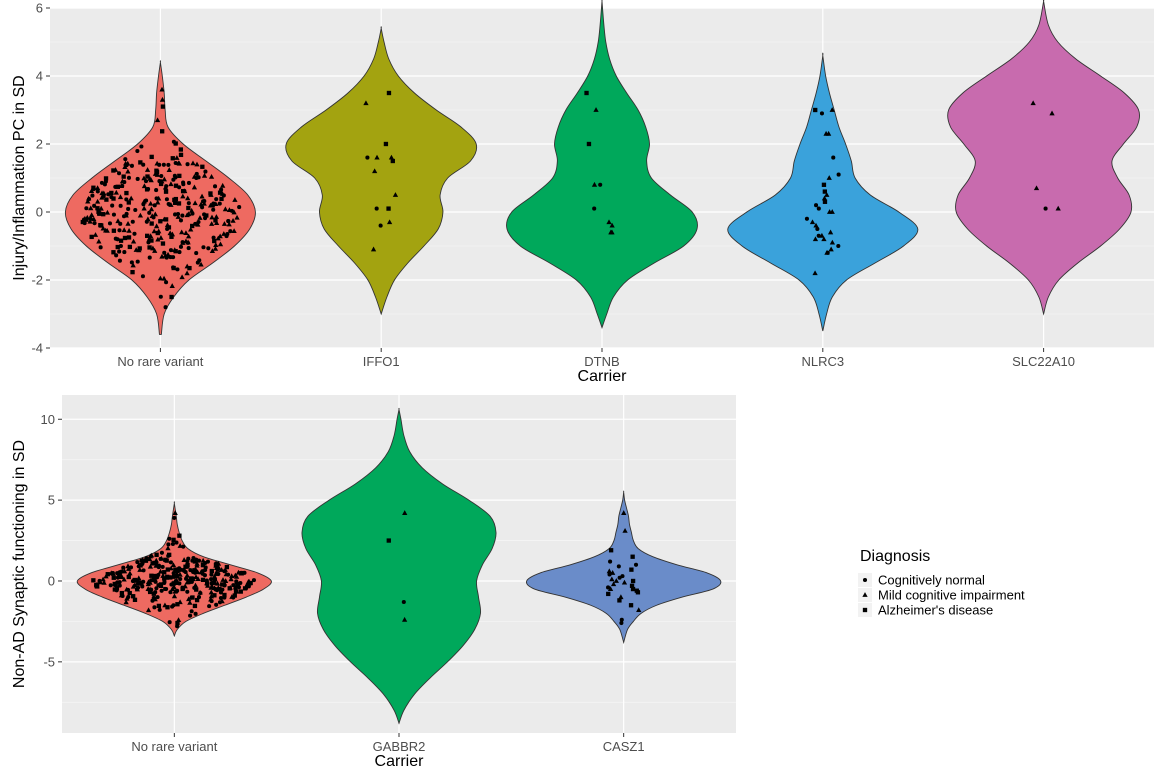  I want to click on violin-iffo1, so click(381, 171).